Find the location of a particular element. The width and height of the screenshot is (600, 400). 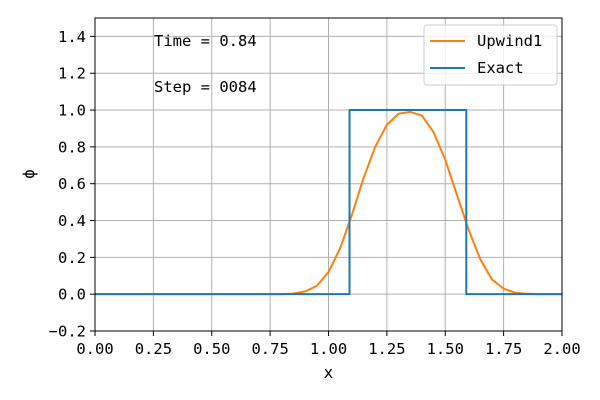

legend-label-upwind1: Upwind1 is located at coordinates (509, 41).